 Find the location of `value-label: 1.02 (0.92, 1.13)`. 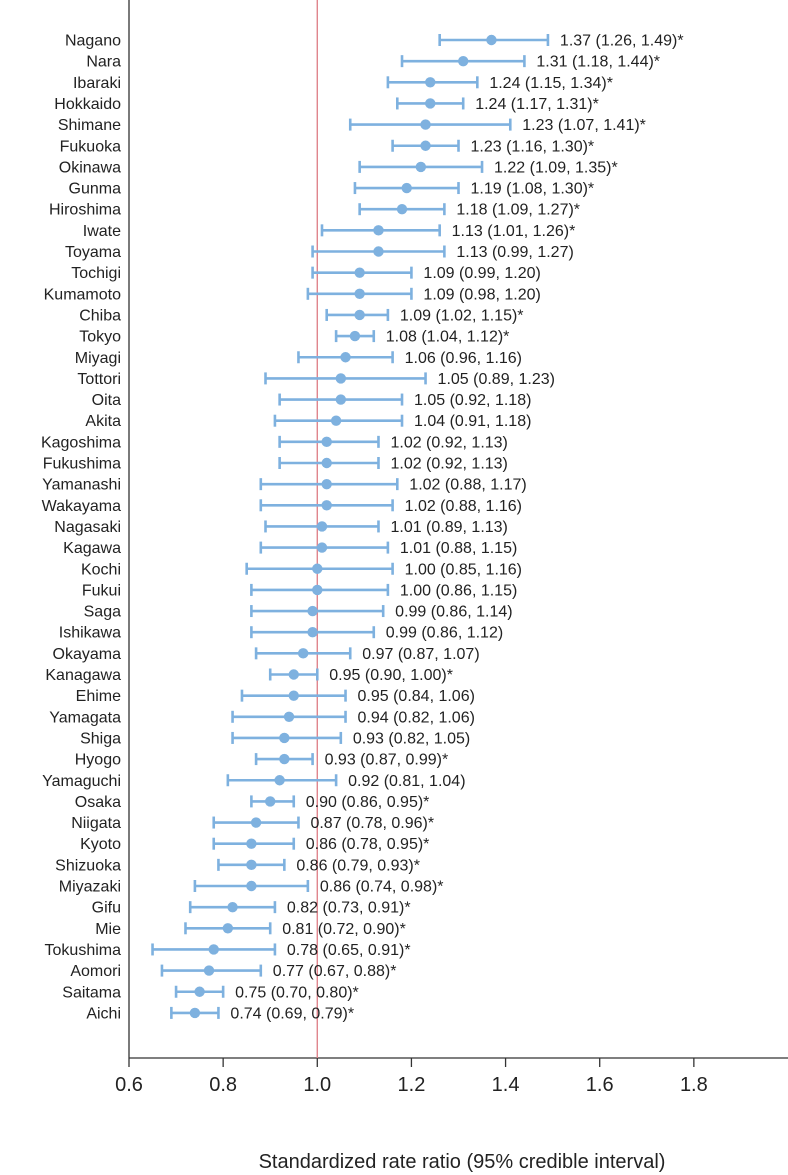

value-label: 1.02 (0.92, 1.13) is located at coordinates (448, 464).